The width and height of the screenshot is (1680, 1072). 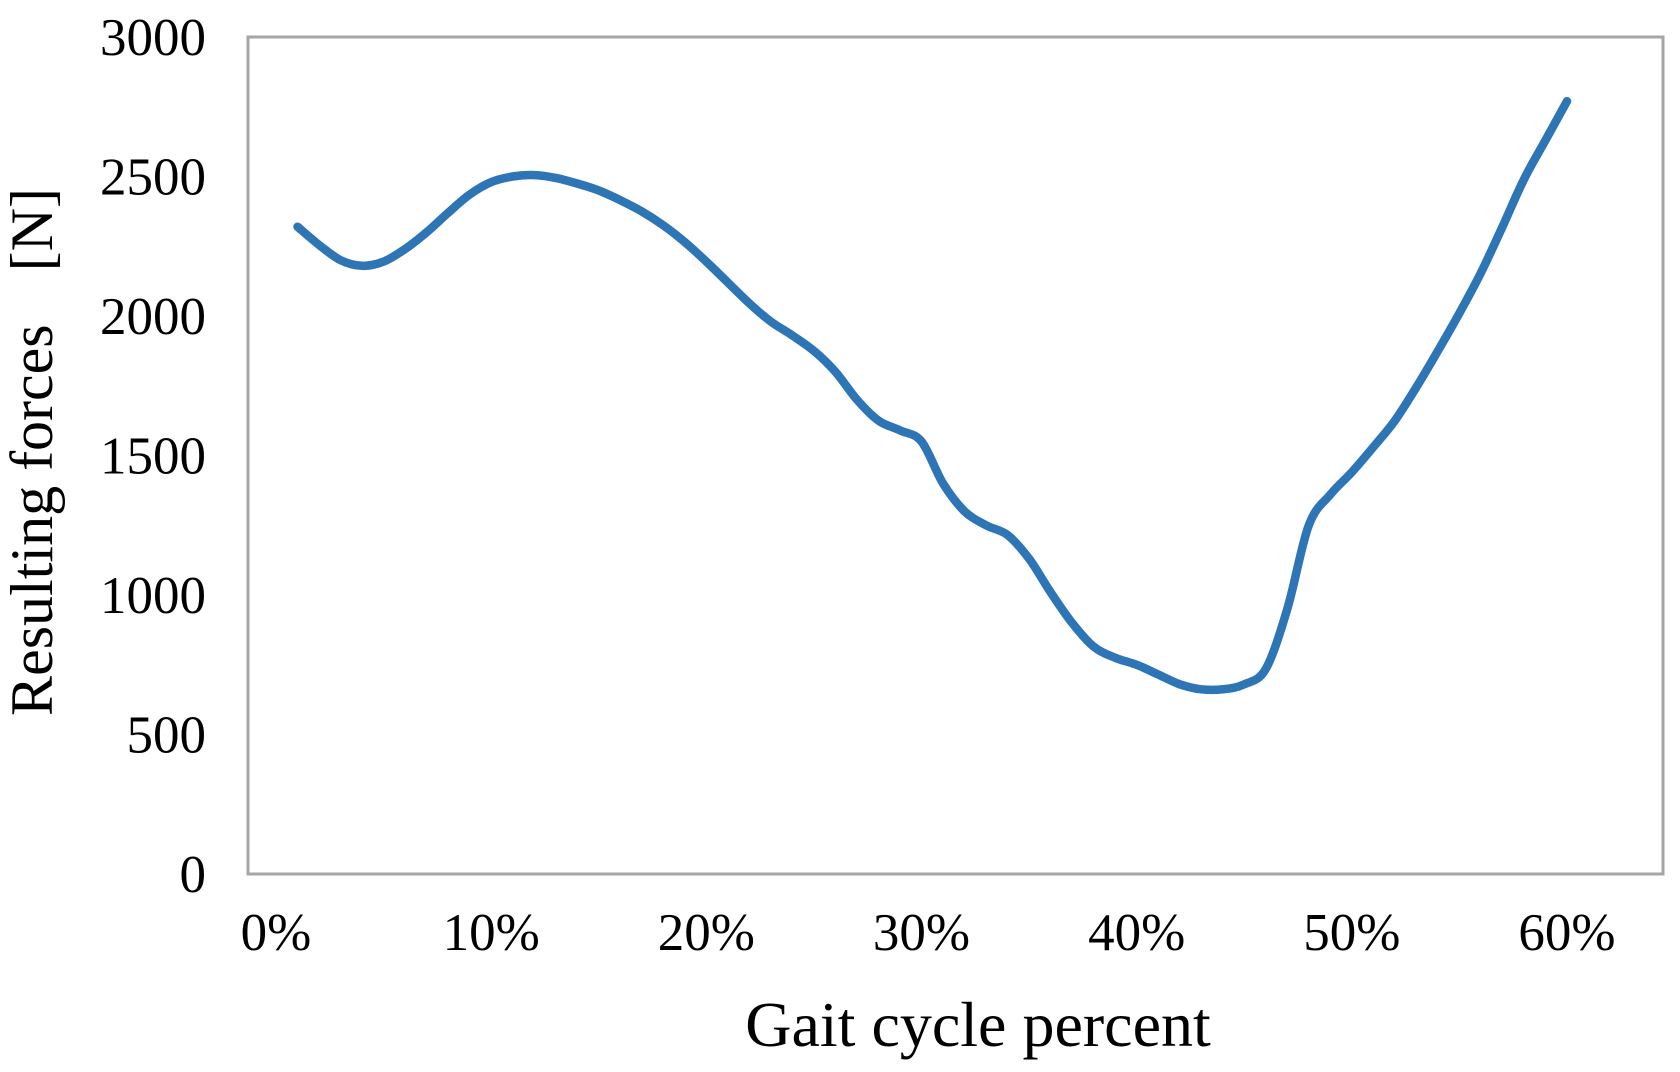 I want to click on y-tick-label: 2500, so click(x=153, y=178).